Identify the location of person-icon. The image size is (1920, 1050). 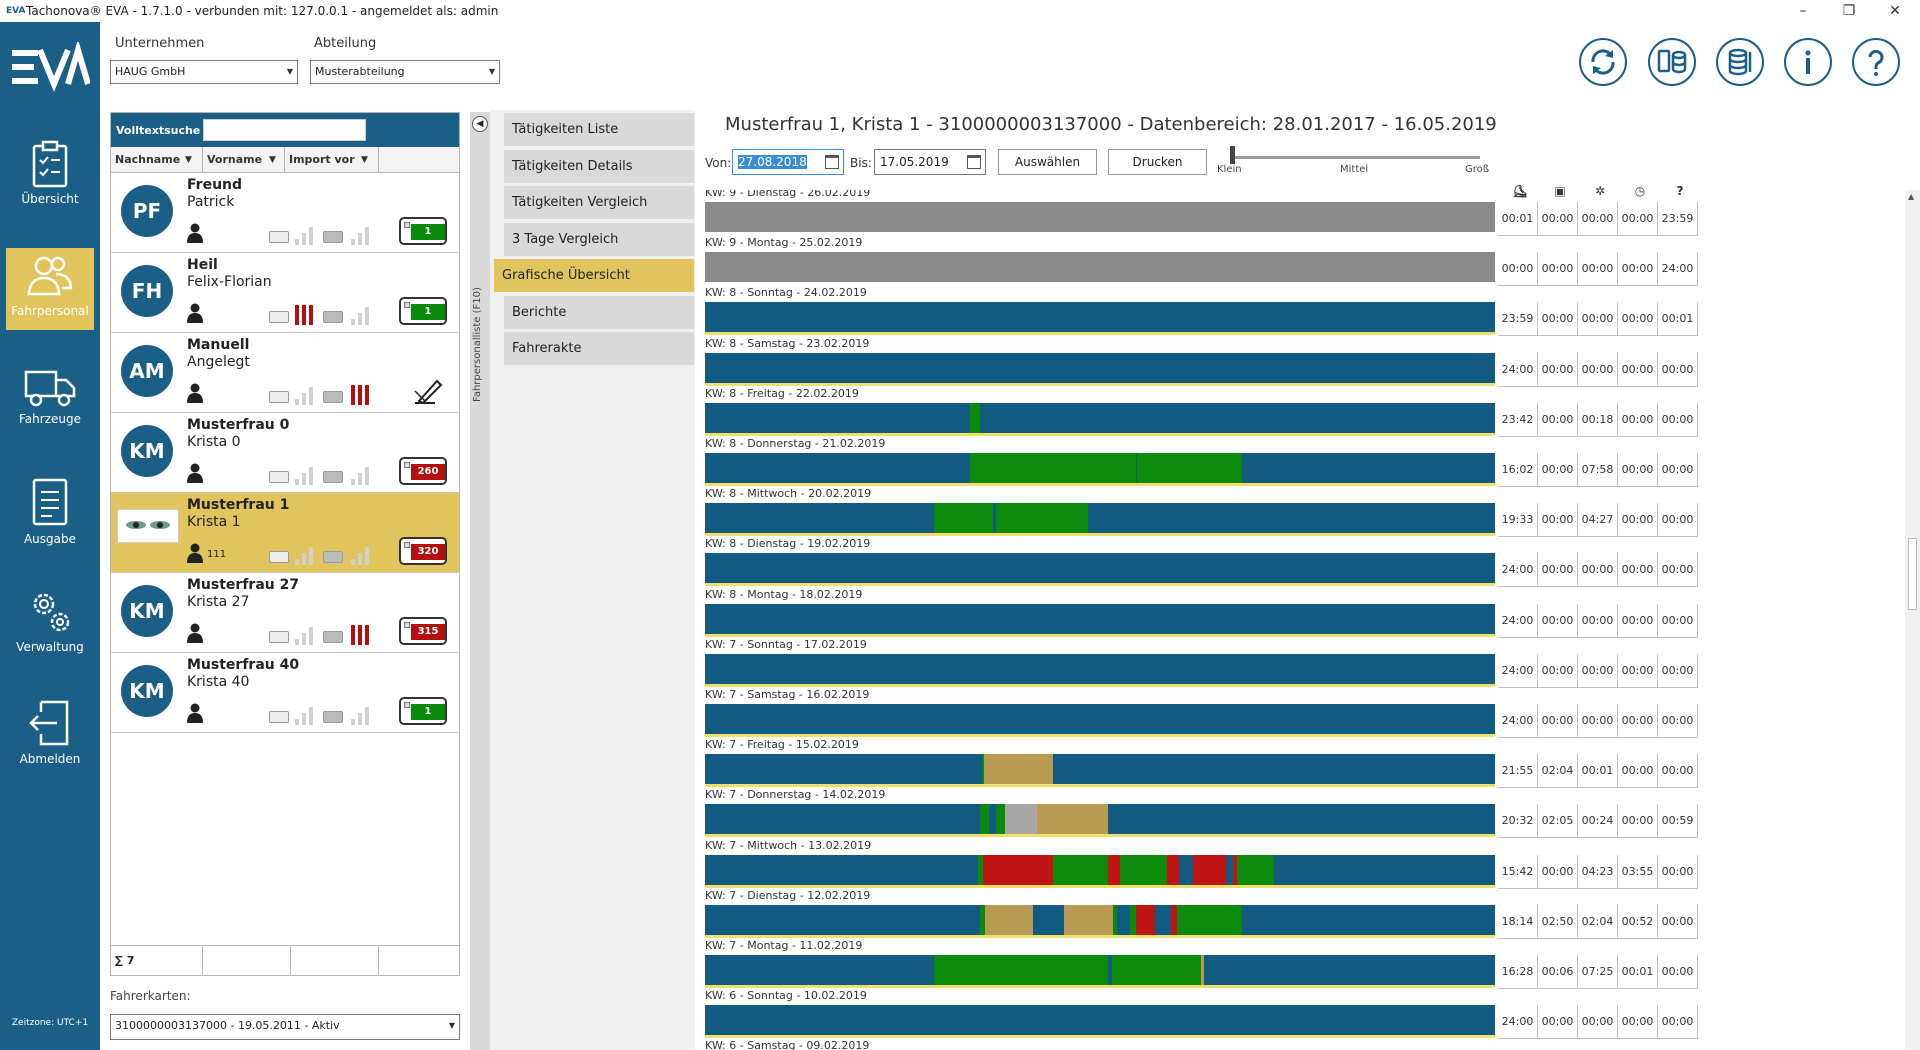
(195, 633).